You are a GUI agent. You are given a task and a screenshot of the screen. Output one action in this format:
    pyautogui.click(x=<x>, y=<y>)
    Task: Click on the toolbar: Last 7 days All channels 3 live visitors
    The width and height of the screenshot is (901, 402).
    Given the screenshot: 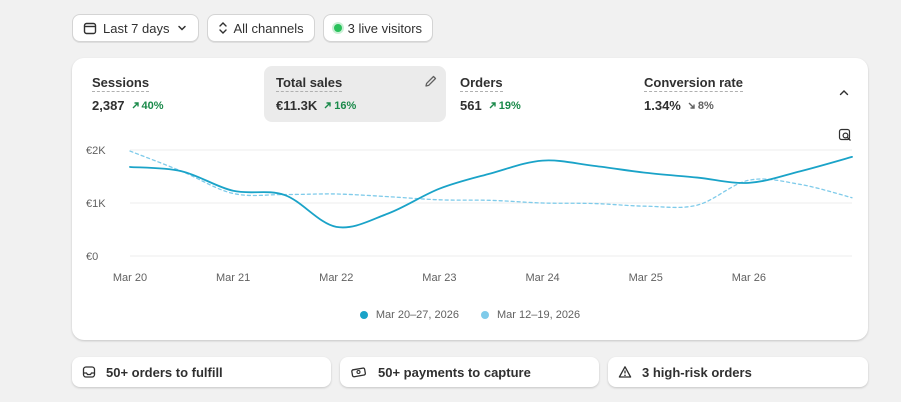 What is the action you would take?
    pyautogui.click(x=253, y=28)
    